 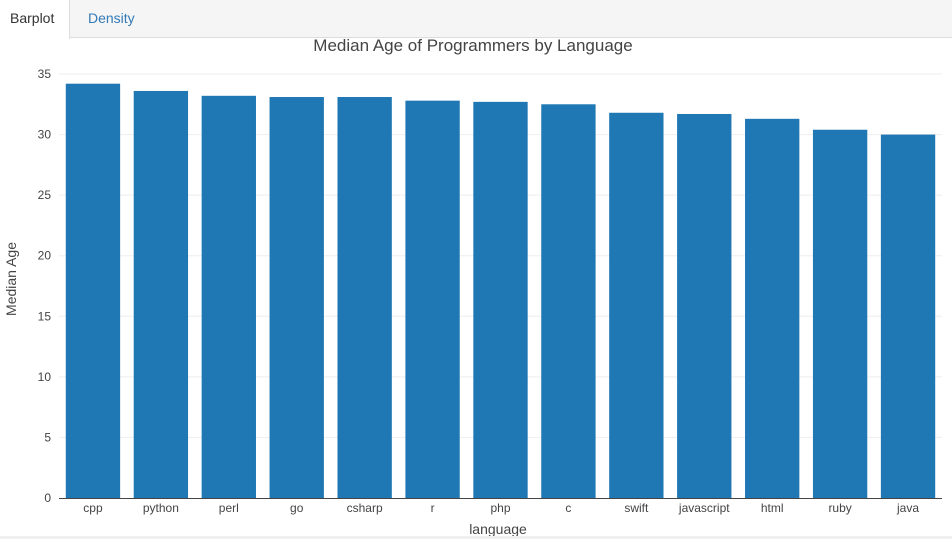 I want to click on chart-title: Median Age of Programmers by Language, so click(x=472, y=46).